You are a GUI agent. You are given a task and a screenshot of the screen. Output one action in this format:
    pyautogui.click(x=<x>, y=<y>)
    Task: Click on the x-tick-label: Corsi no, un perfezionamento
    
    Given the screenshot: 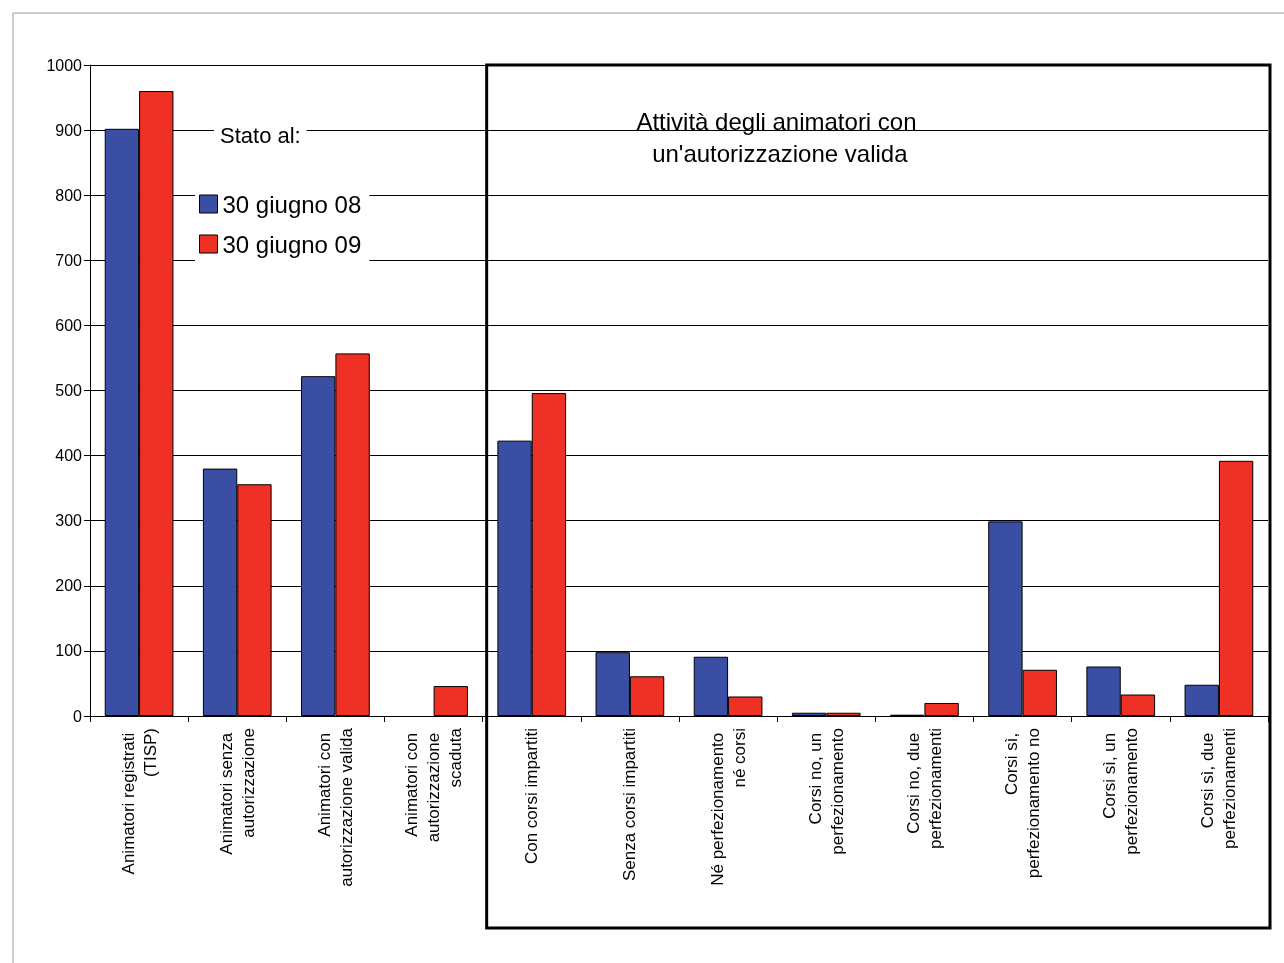 What is the action you would take?
    pyautogui.click(x=826, y=791)
    